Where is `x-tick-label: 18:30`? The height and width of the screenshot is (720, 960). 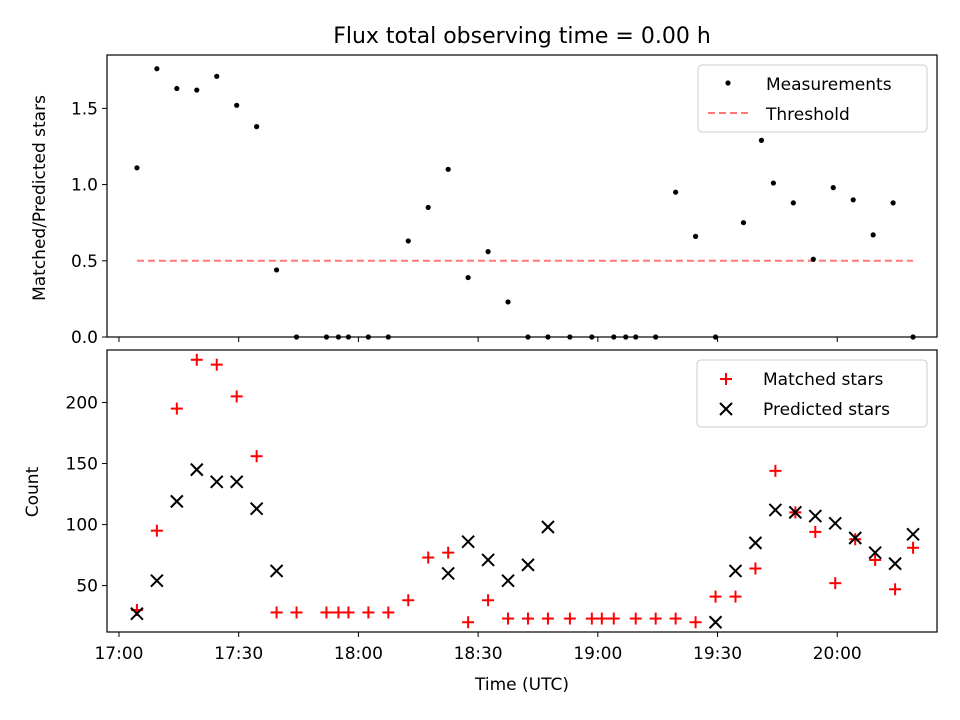
x-tick-label: 18:30 is located at coordinates (478, 654).